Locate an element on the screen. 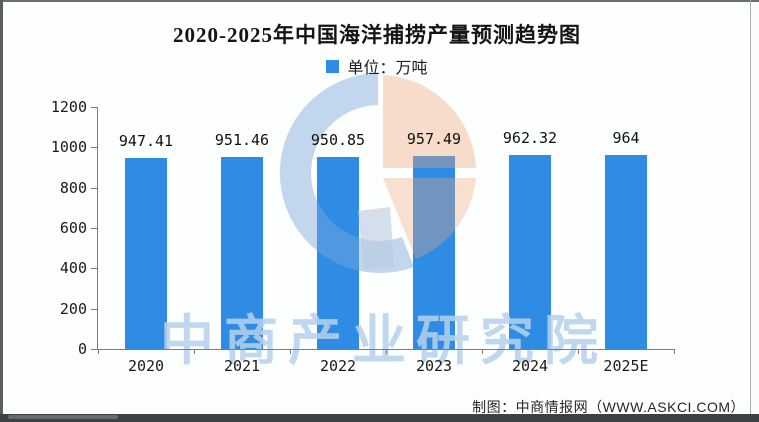 This screenshot has width=759, height=422. bar-value-label: 947.41 is located at coordinates (146, 140).